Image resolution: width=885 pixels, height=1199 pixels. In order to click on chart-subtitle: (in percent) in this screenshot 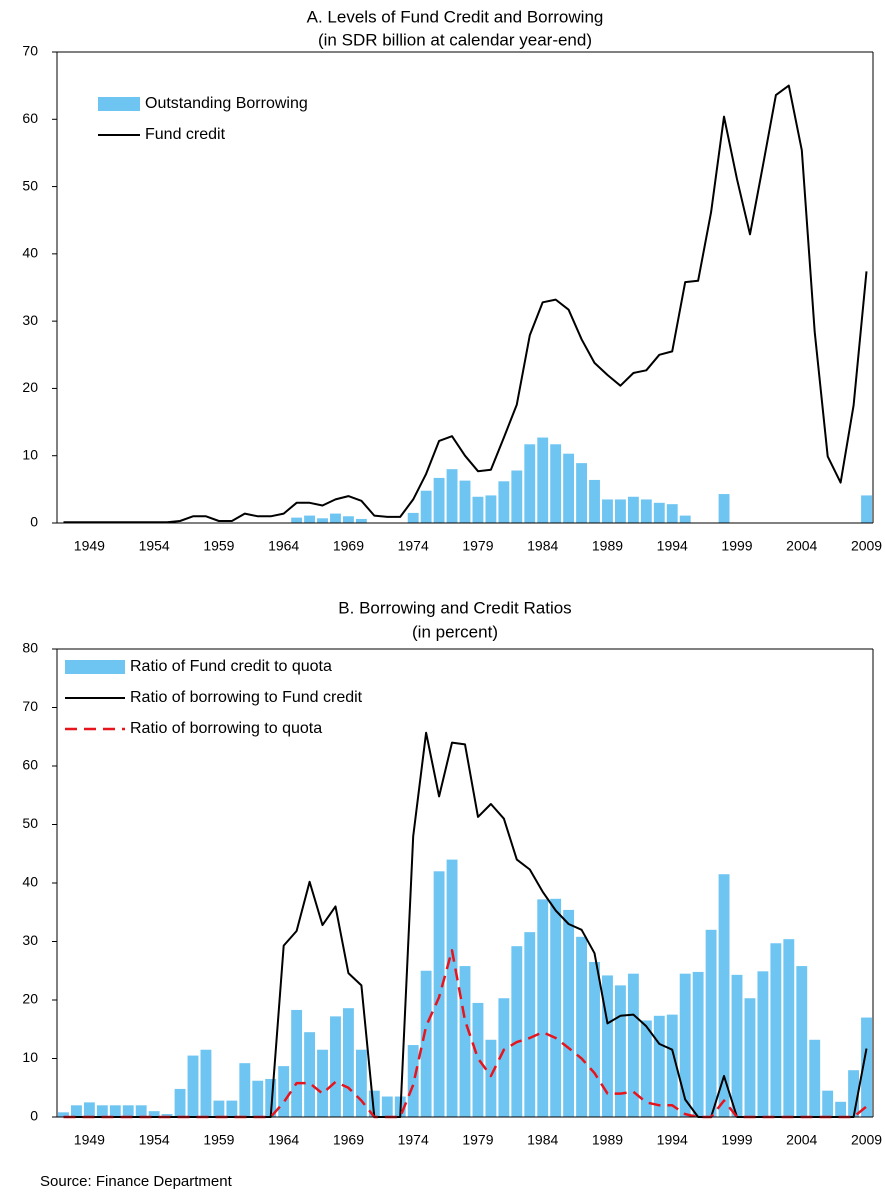, I will do `click(455, 631)`.